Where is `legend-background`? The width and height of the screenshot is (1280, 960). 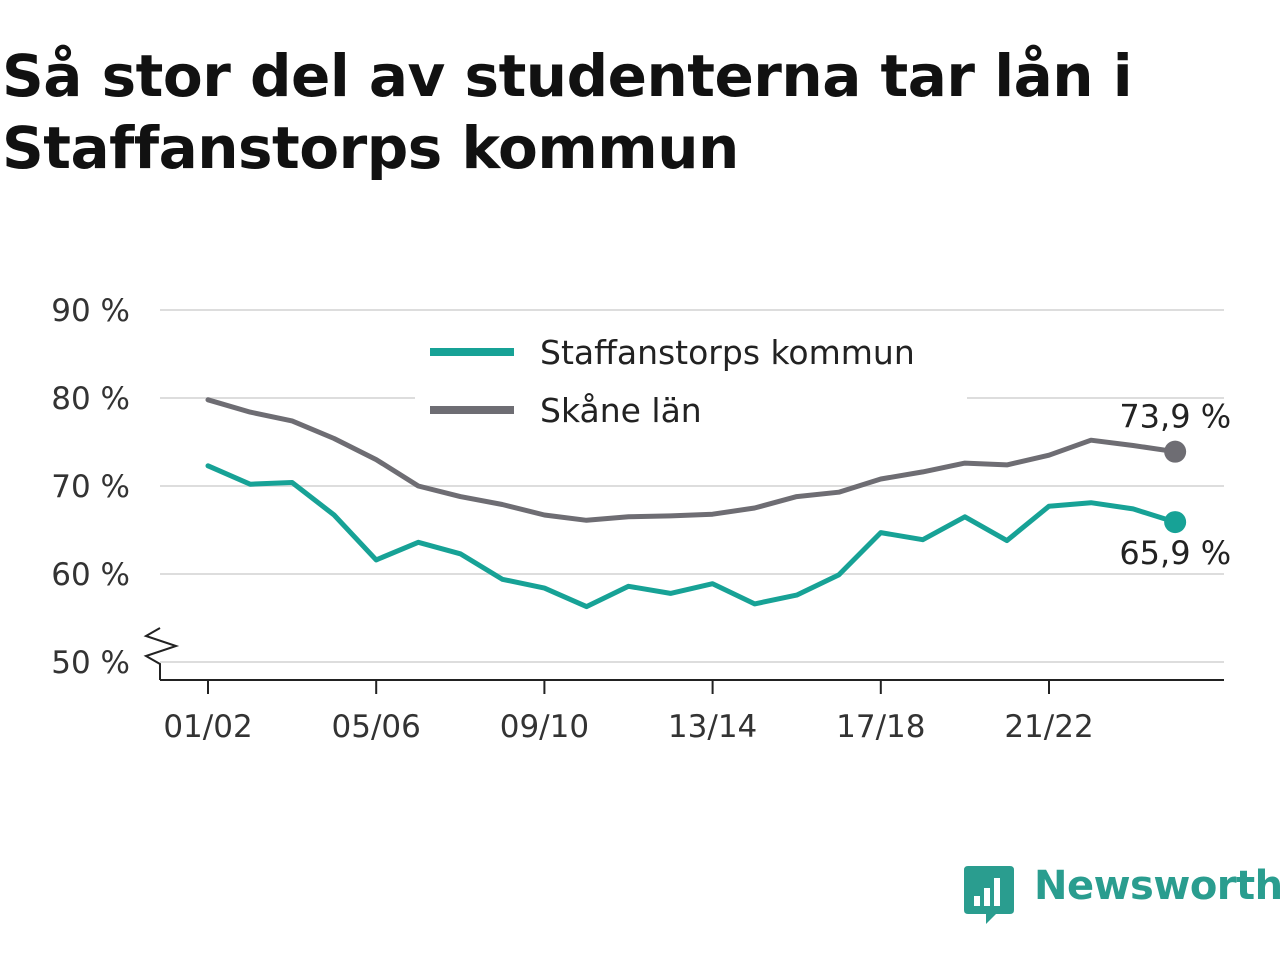 legend-background is located at coordinates (691, 385).